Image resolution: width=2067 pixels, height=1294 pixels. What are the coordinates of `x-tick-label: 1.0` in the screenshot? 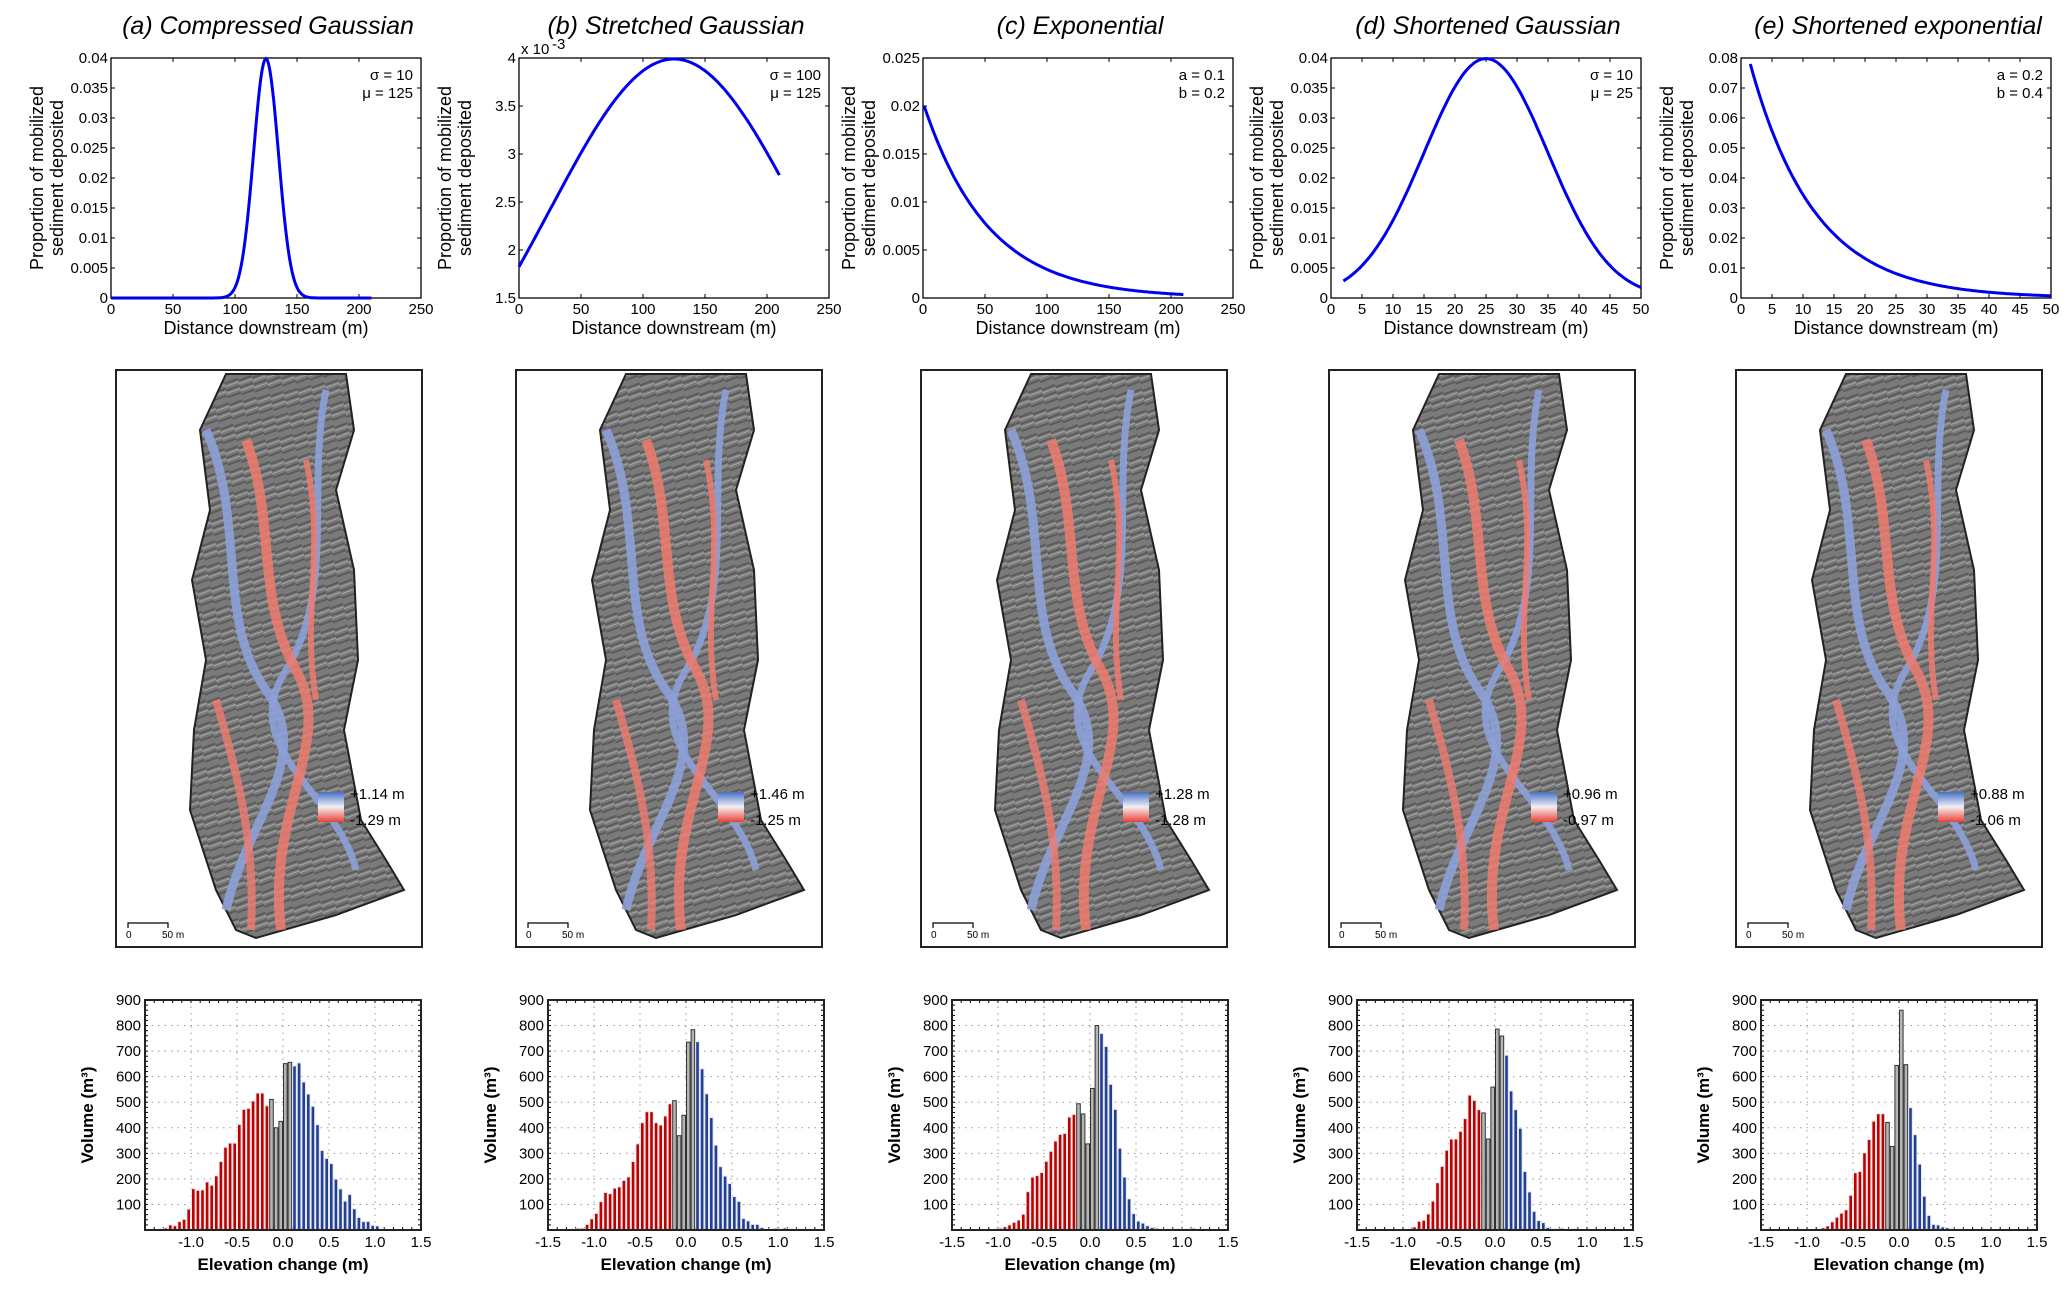 It's located at (1991, 1242).